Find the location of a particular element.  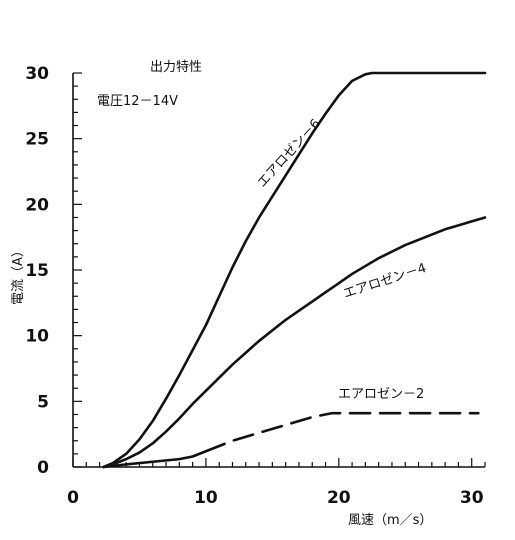

y-tick-label: 5 is located at coordinates (43, 402).